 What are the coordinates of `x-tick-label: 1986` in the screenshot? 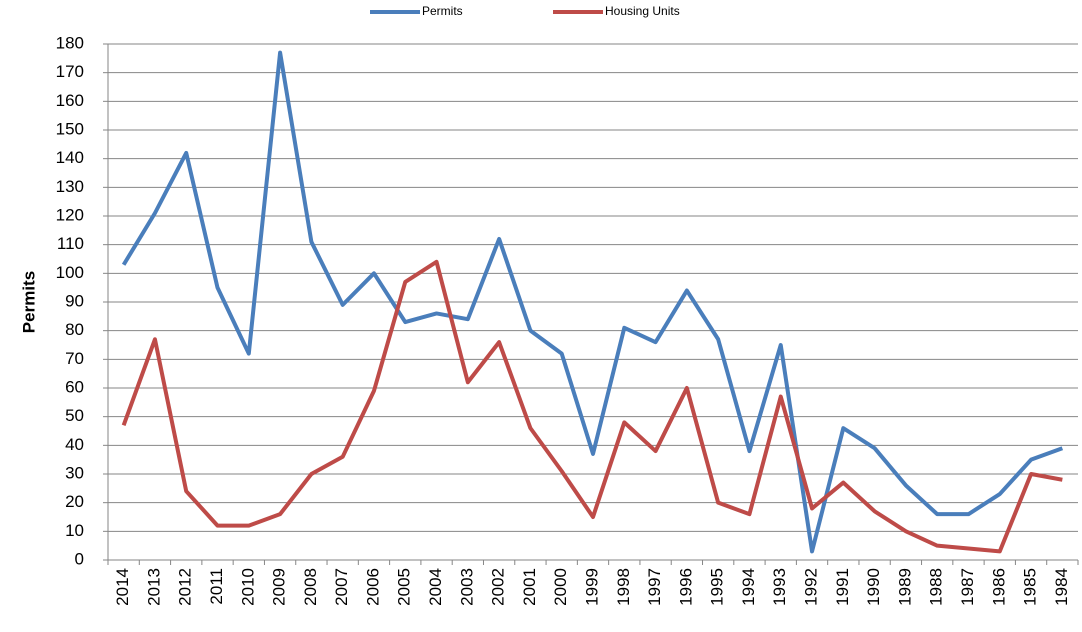 It's located at (998, 587).